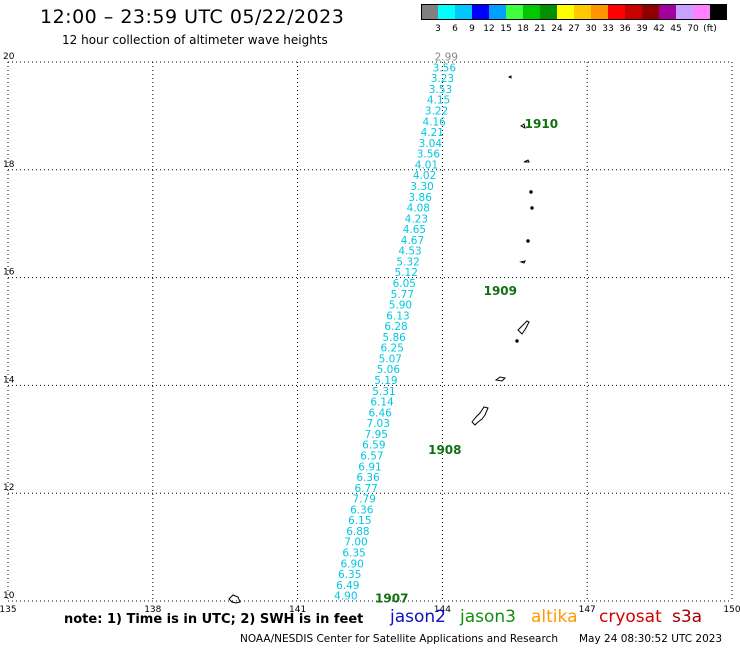 The width and height of the screenshot is (740, 650). Describe the element at coordinates (438, 28) in the screenshot. I see `scale-tick-label: 3` at that location.